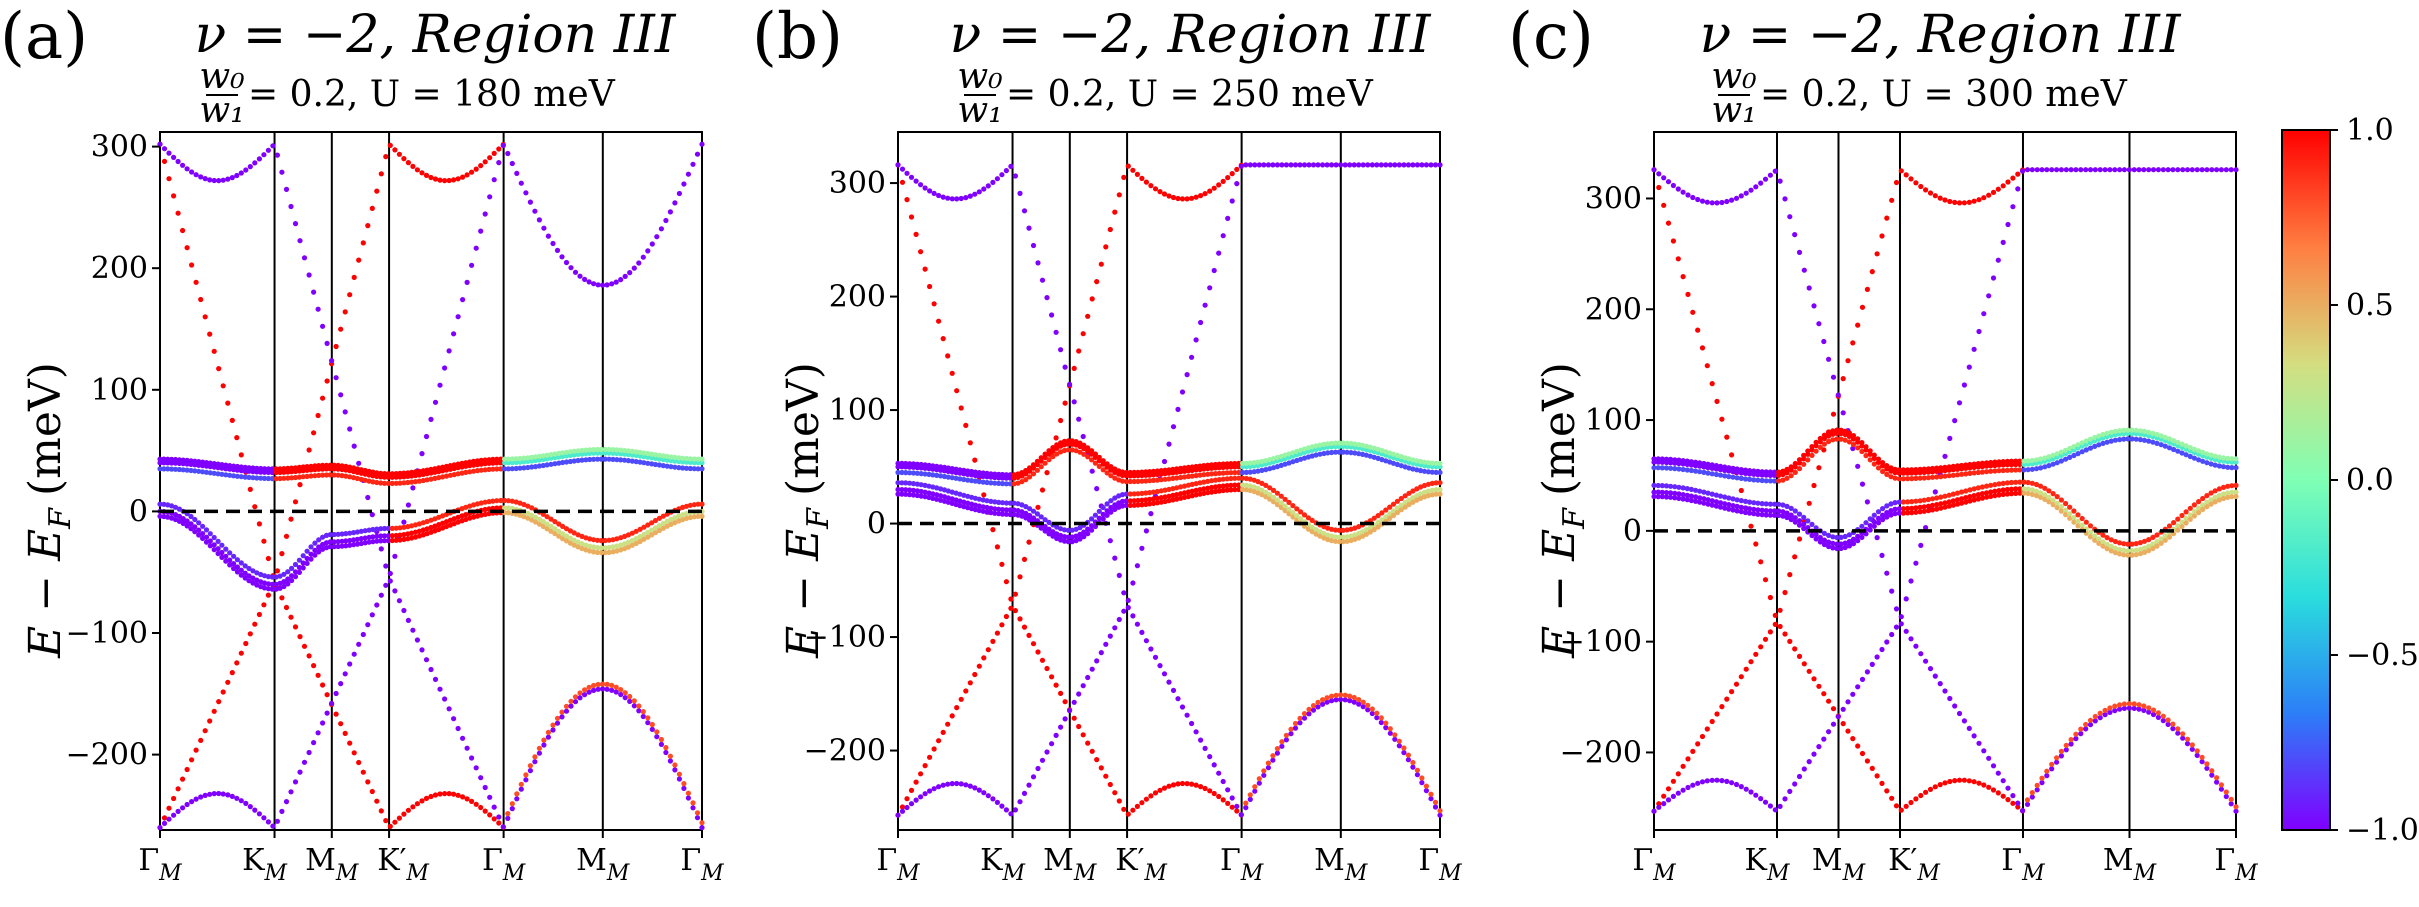 This screenshot has width=2419, height=907. What do you see at coordinates (1839, 864) in the screenshot?
I see `x-tick-label: MM` at bounding box center [1839, 864].